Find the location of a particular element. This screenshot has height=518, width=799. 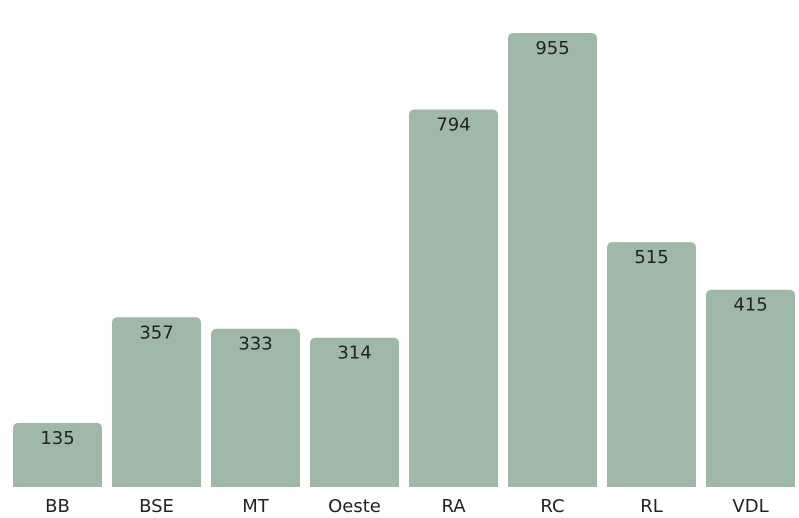

value-label: 357 is located at coordinates (156, 332).